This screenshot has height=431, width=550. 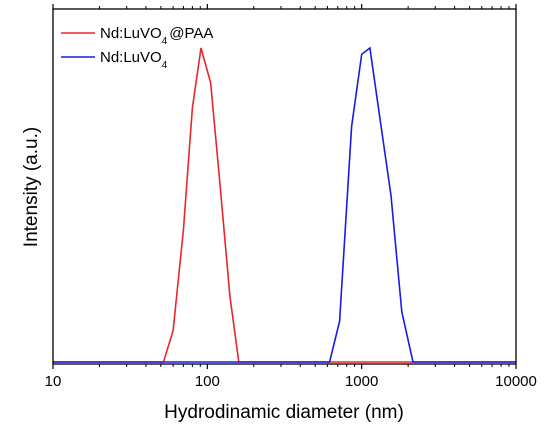 I want to click on x-tick-label: 1000, so click(x=361, y=381).